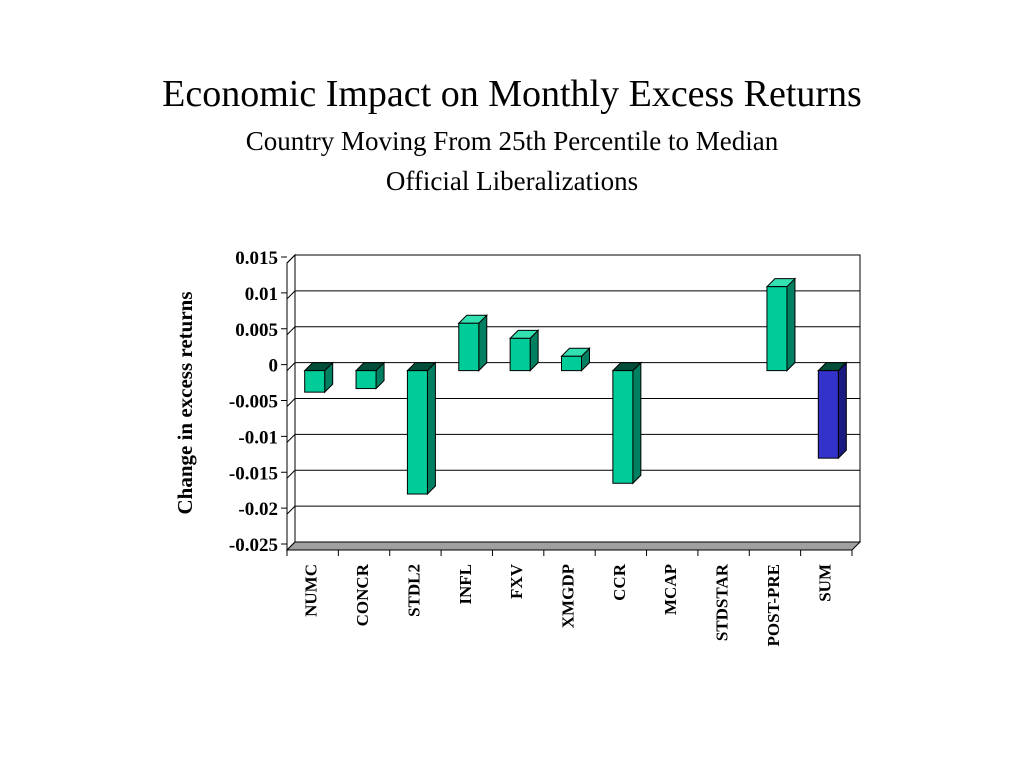 This screenshot has height=768, width=1024. What do you see at coordinates (311, 590) in the screenshot?
I see `x-tick-label: NUMC` at bounding box center [311, 590].